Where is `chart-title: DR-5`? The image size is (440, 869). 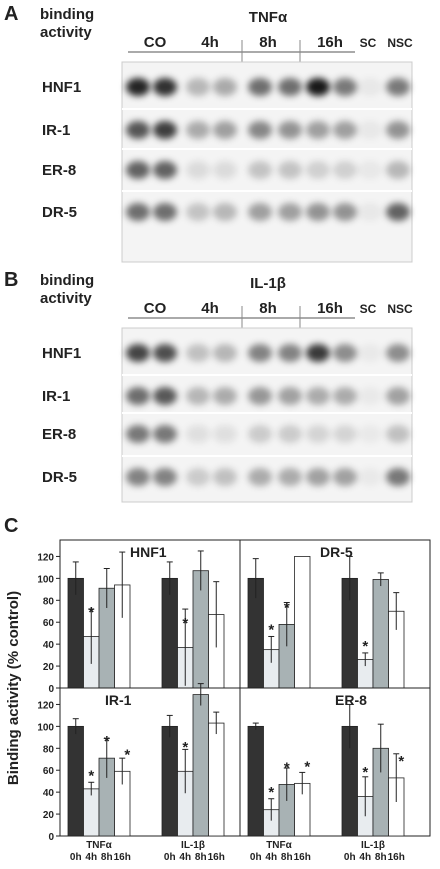 chart-title: DR-5 is located at coordinates (336, 552).